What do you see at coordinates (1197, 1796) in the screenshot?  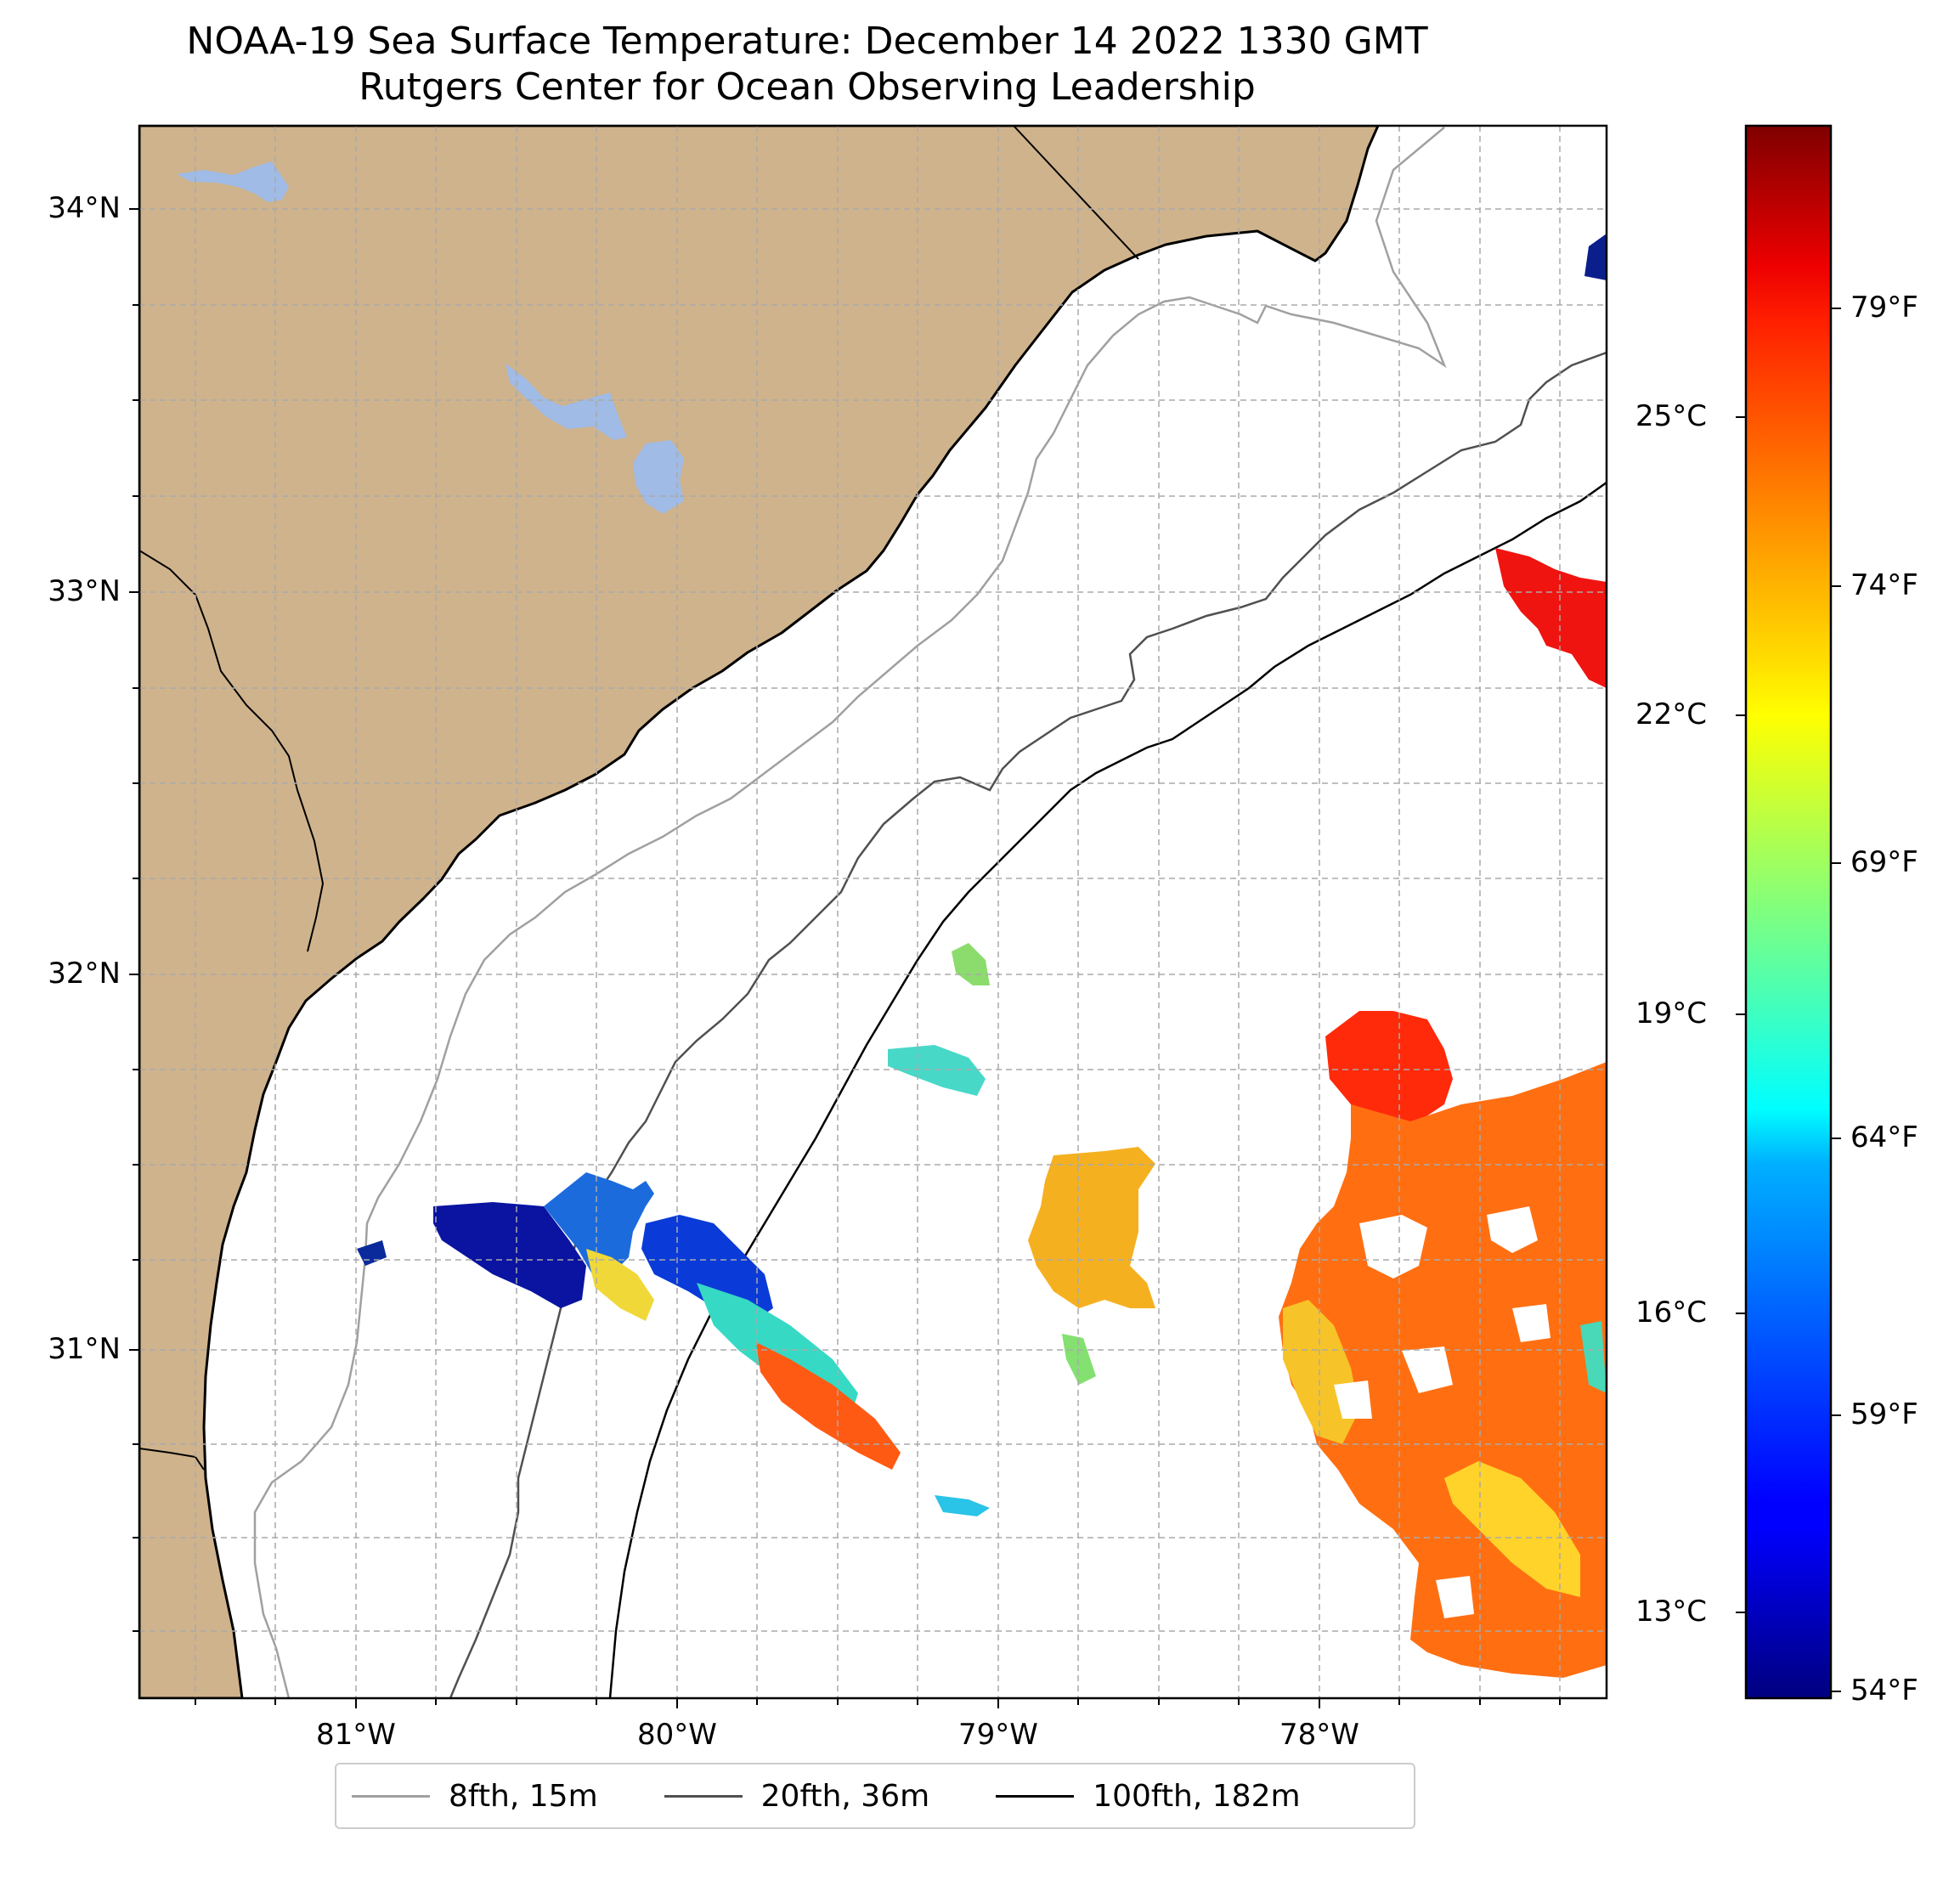 I see `legend-label: 100fth, 182m` at bounding box center [1197, 1796].